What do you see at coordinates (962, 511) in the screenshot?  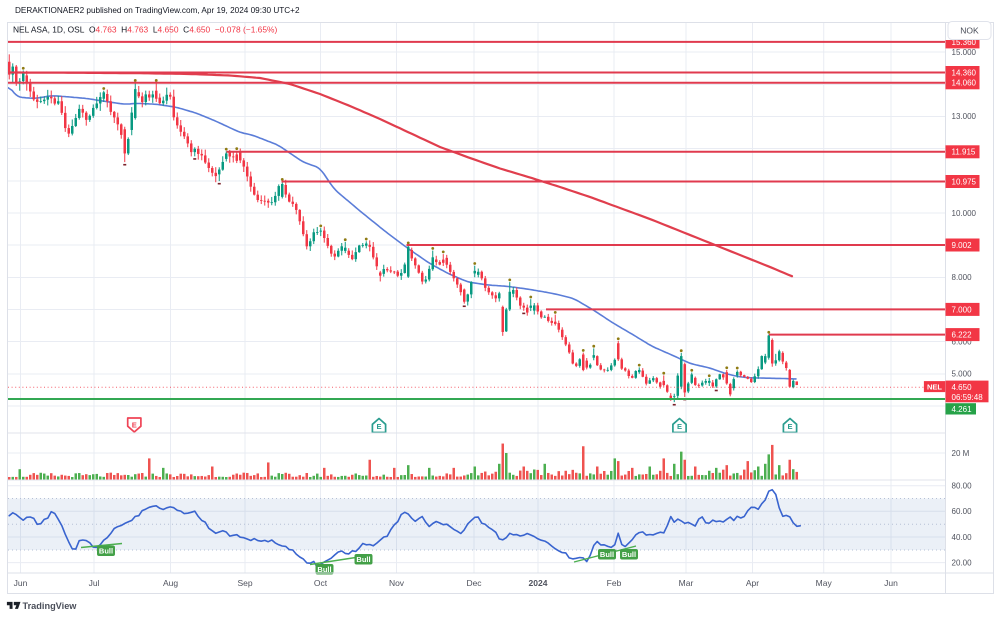 I see `svg-text: 60.00` at bounding box center [962, 511].